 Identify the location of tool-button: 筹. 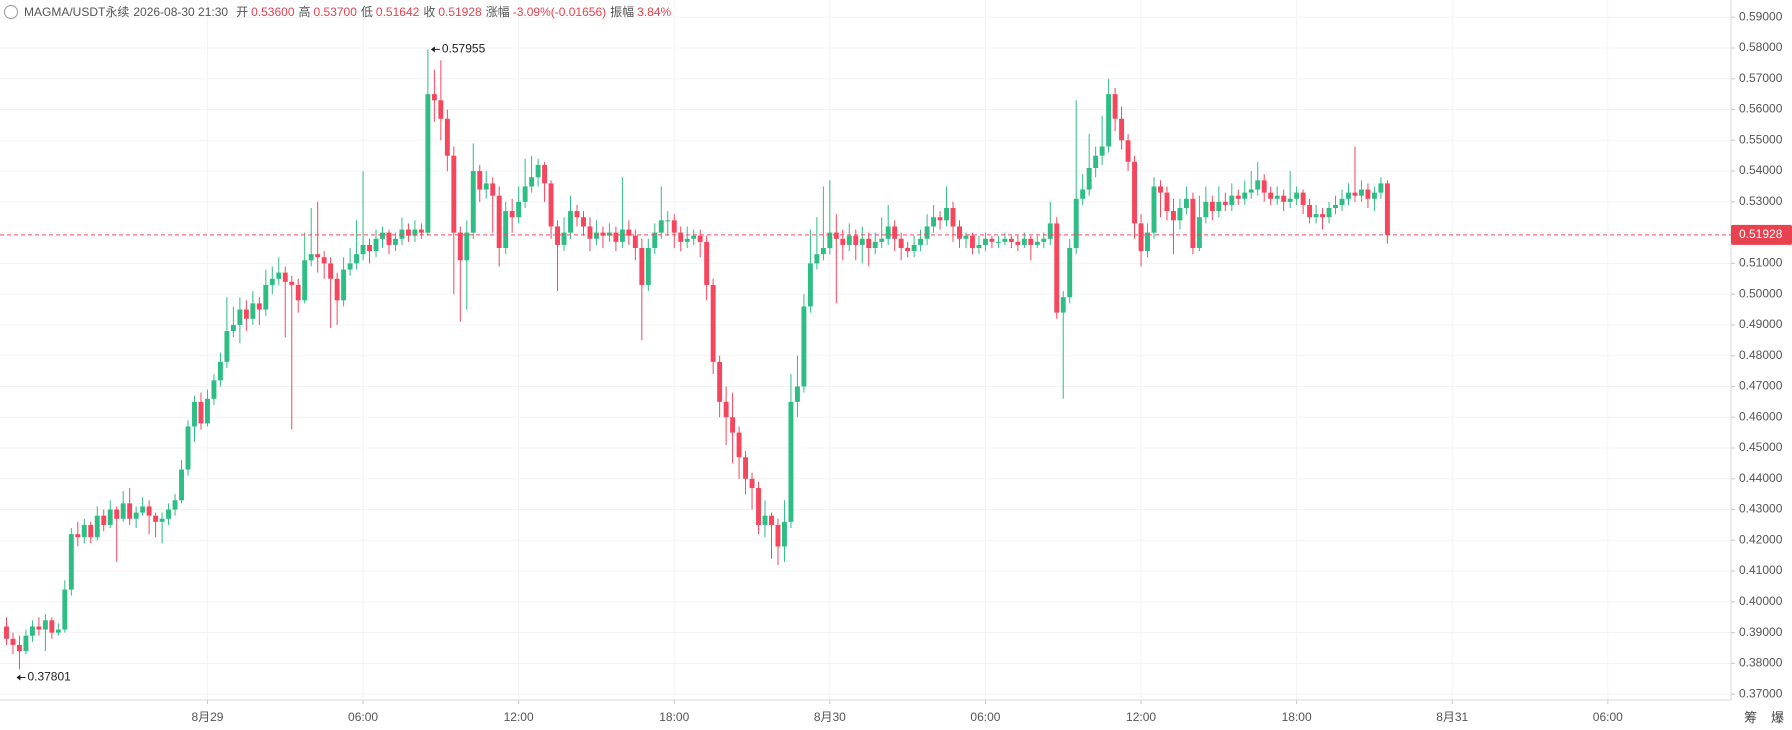
(1750, 717).